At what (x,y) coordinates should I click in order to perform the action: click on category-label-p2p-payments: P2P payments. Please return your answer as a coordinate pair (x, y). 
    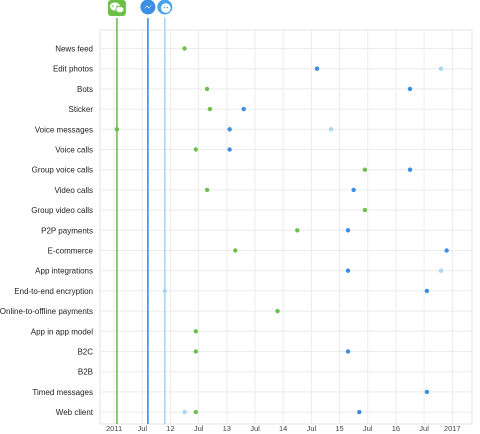
    Looking at the image, I should click on (67, 230).